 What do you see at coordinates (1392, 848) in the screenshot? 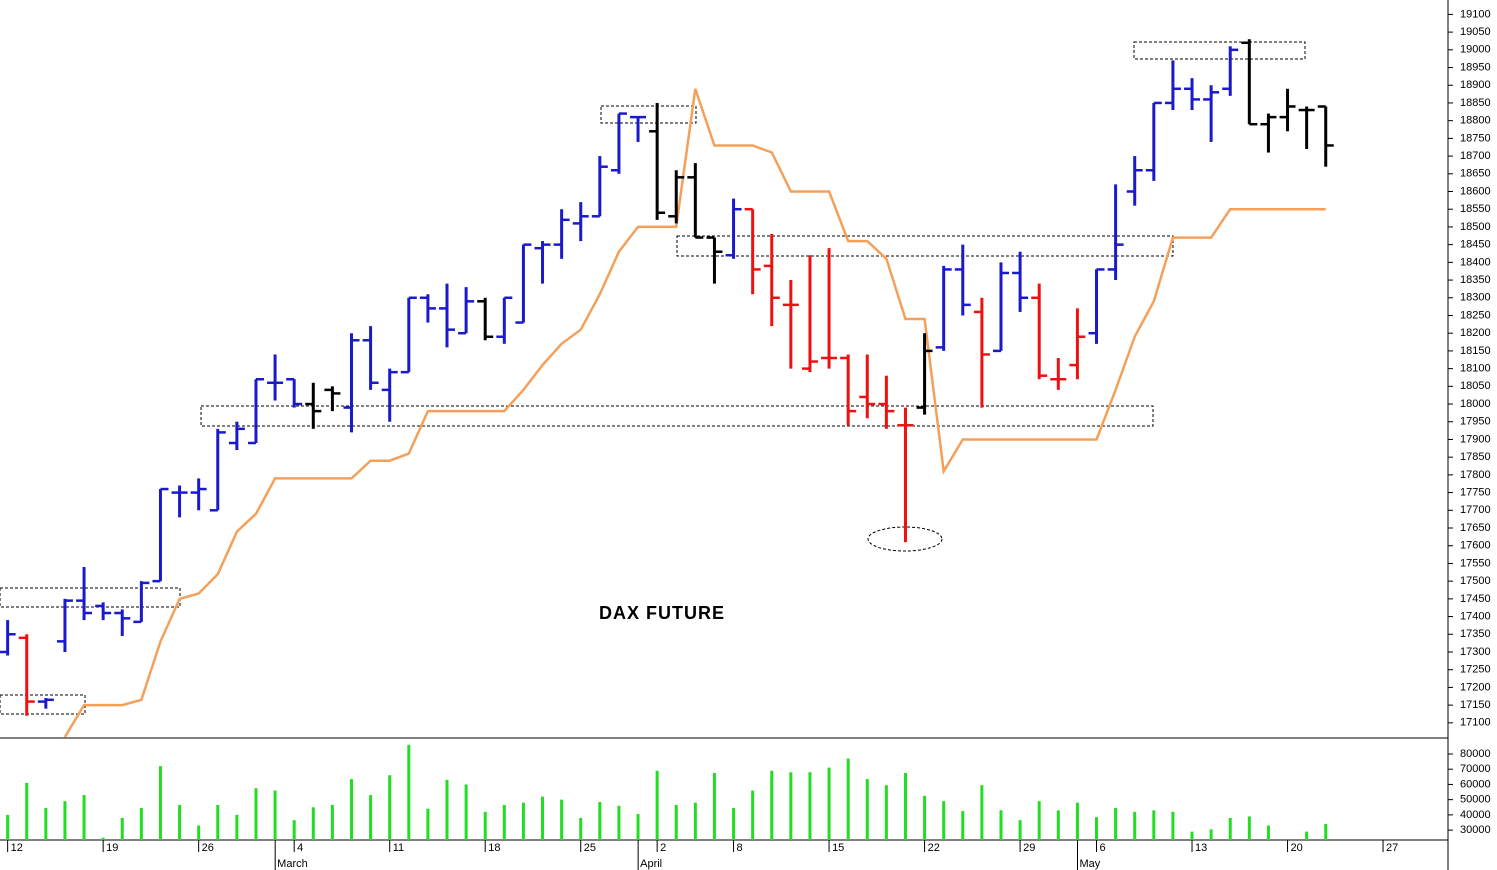
I see `x-tick-label: 27` at bounding box center [1392, 848].